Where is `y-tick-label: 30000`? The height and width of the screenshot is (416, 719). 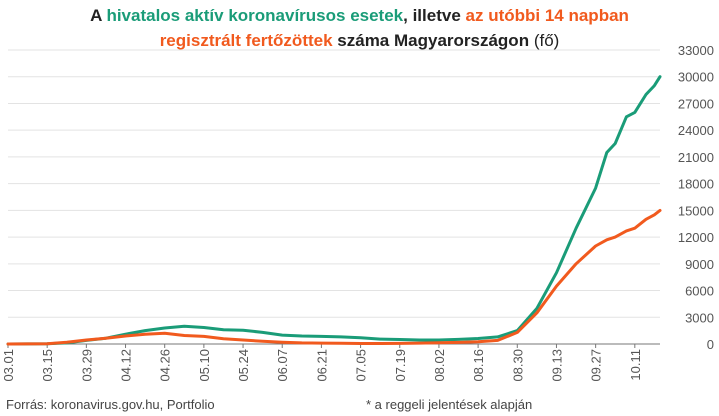
y-tick-label: 30000 is located at coordinates (696, 77).